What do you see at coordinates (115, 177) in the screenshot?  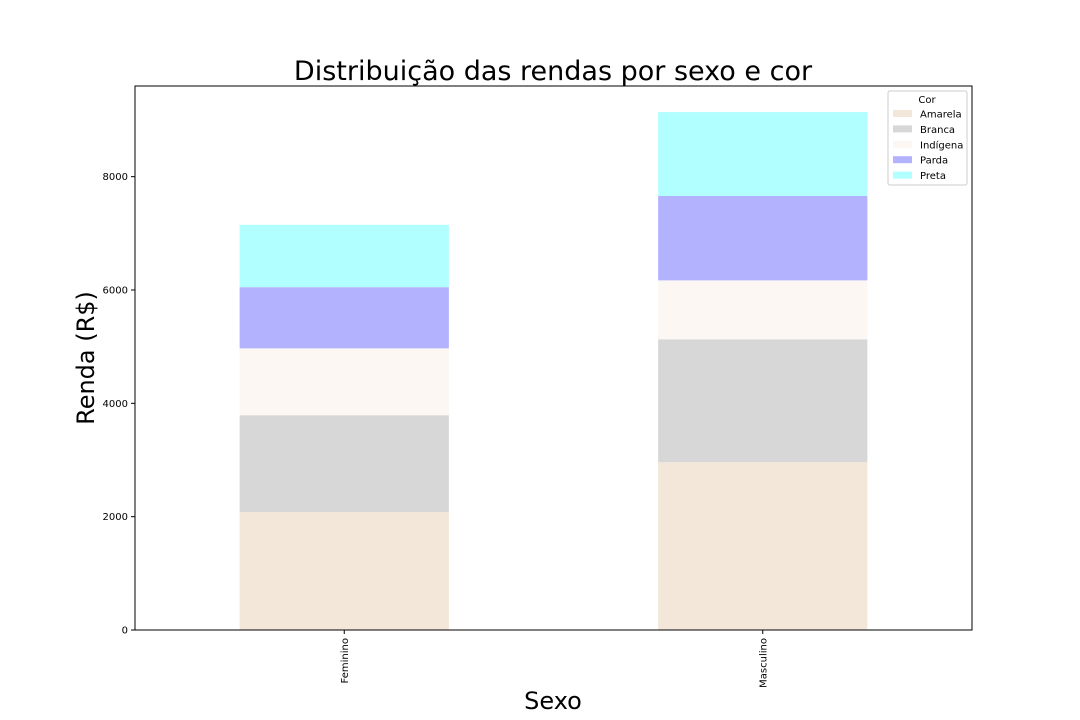 I see `y-tick-label: 8000` at bounding box center [115, 177].